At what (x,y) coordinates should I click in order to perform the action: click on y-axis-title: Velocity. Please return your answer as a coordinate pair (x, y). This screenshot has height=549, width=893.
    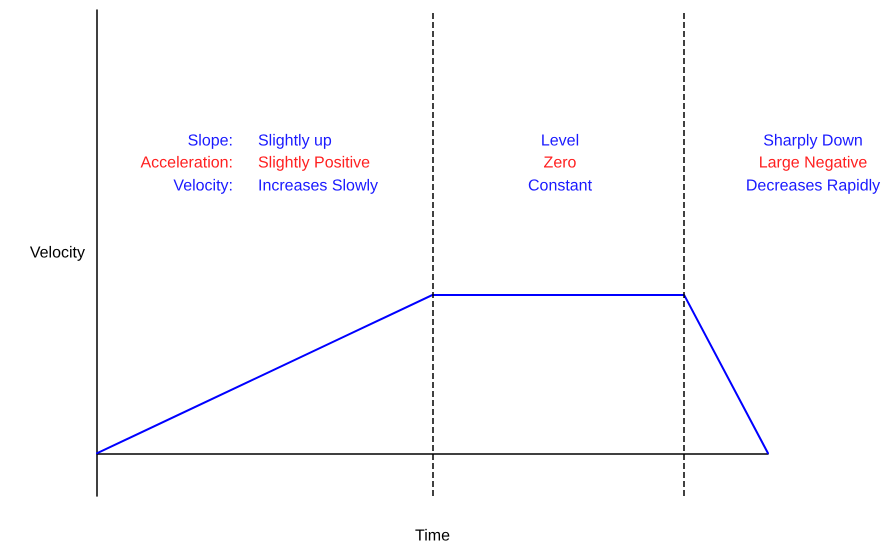
    Looking at the image, I should click on (57, 253).